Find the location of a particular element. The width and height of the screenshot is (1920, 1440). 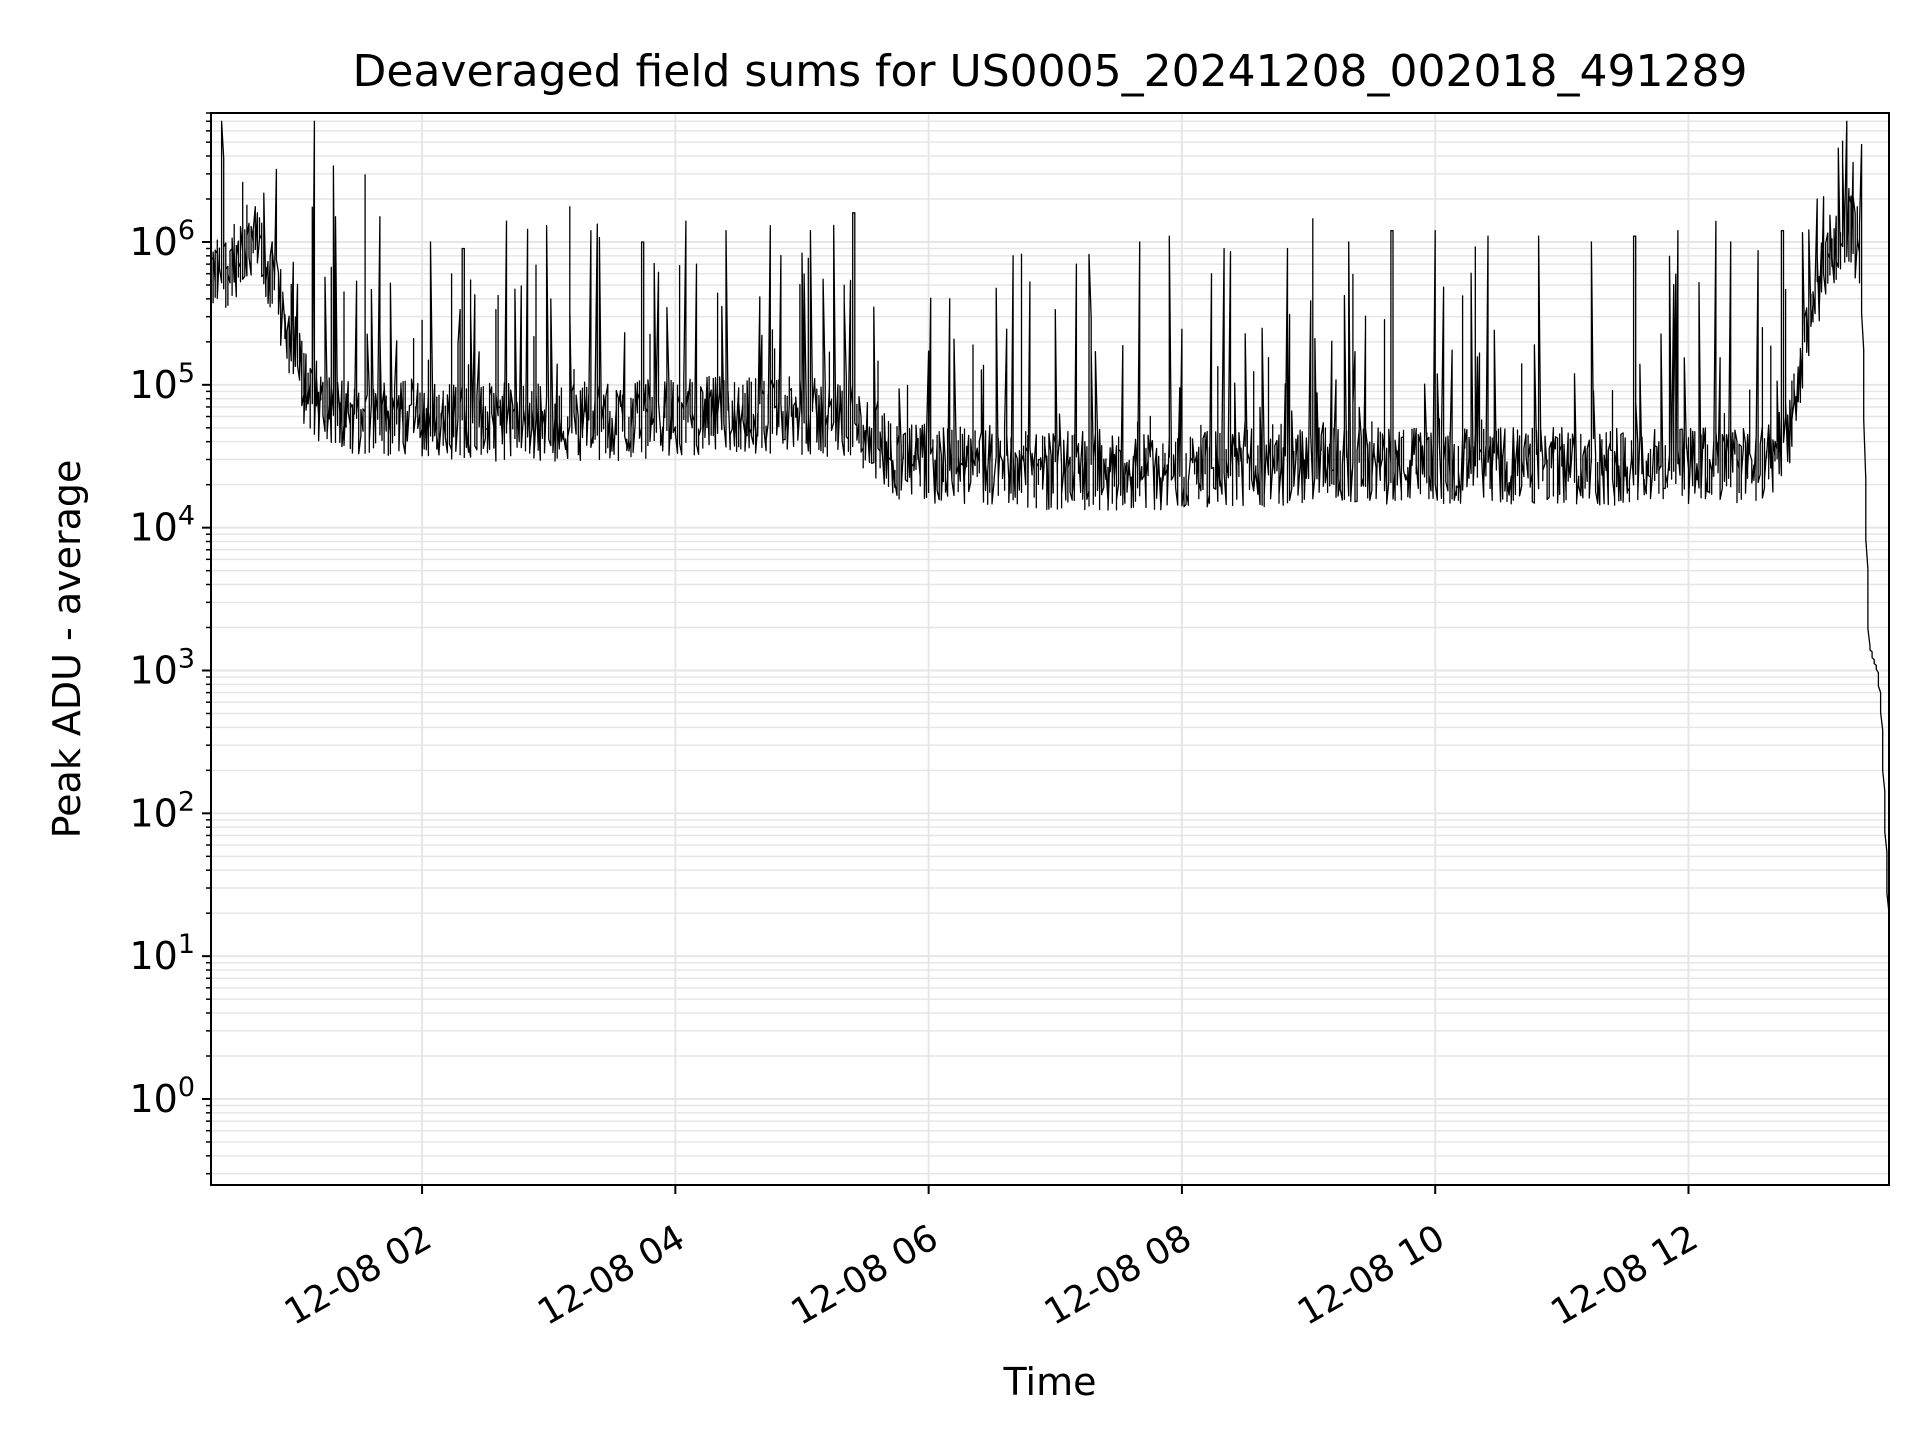

y-tick-label: 104 is located at coordinates (162, 525).